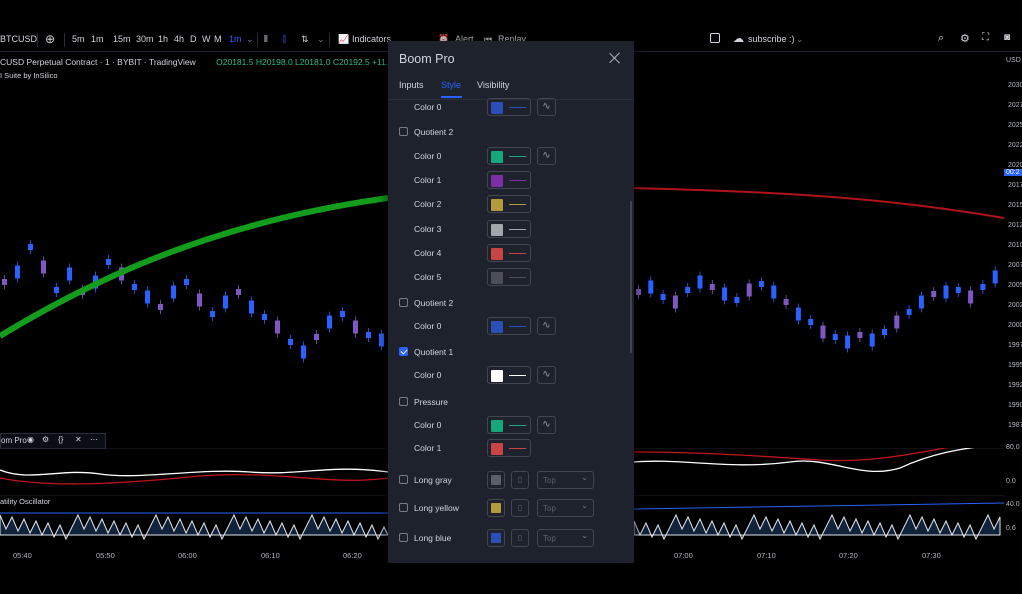 This screenshot has height=594, width=1022. I want to click on timeframe-active-1m: 1m, so click(235, 39).